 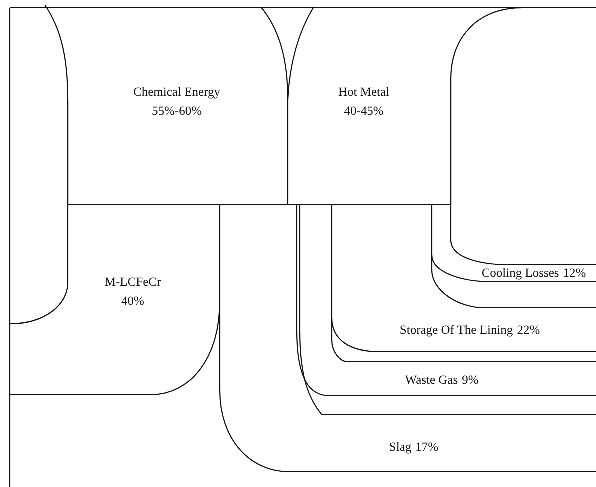 What do you see at coordinates (364, 92) in the screenshot?
I see `category-label: Hot Metal` at bounding box center [364, 92].